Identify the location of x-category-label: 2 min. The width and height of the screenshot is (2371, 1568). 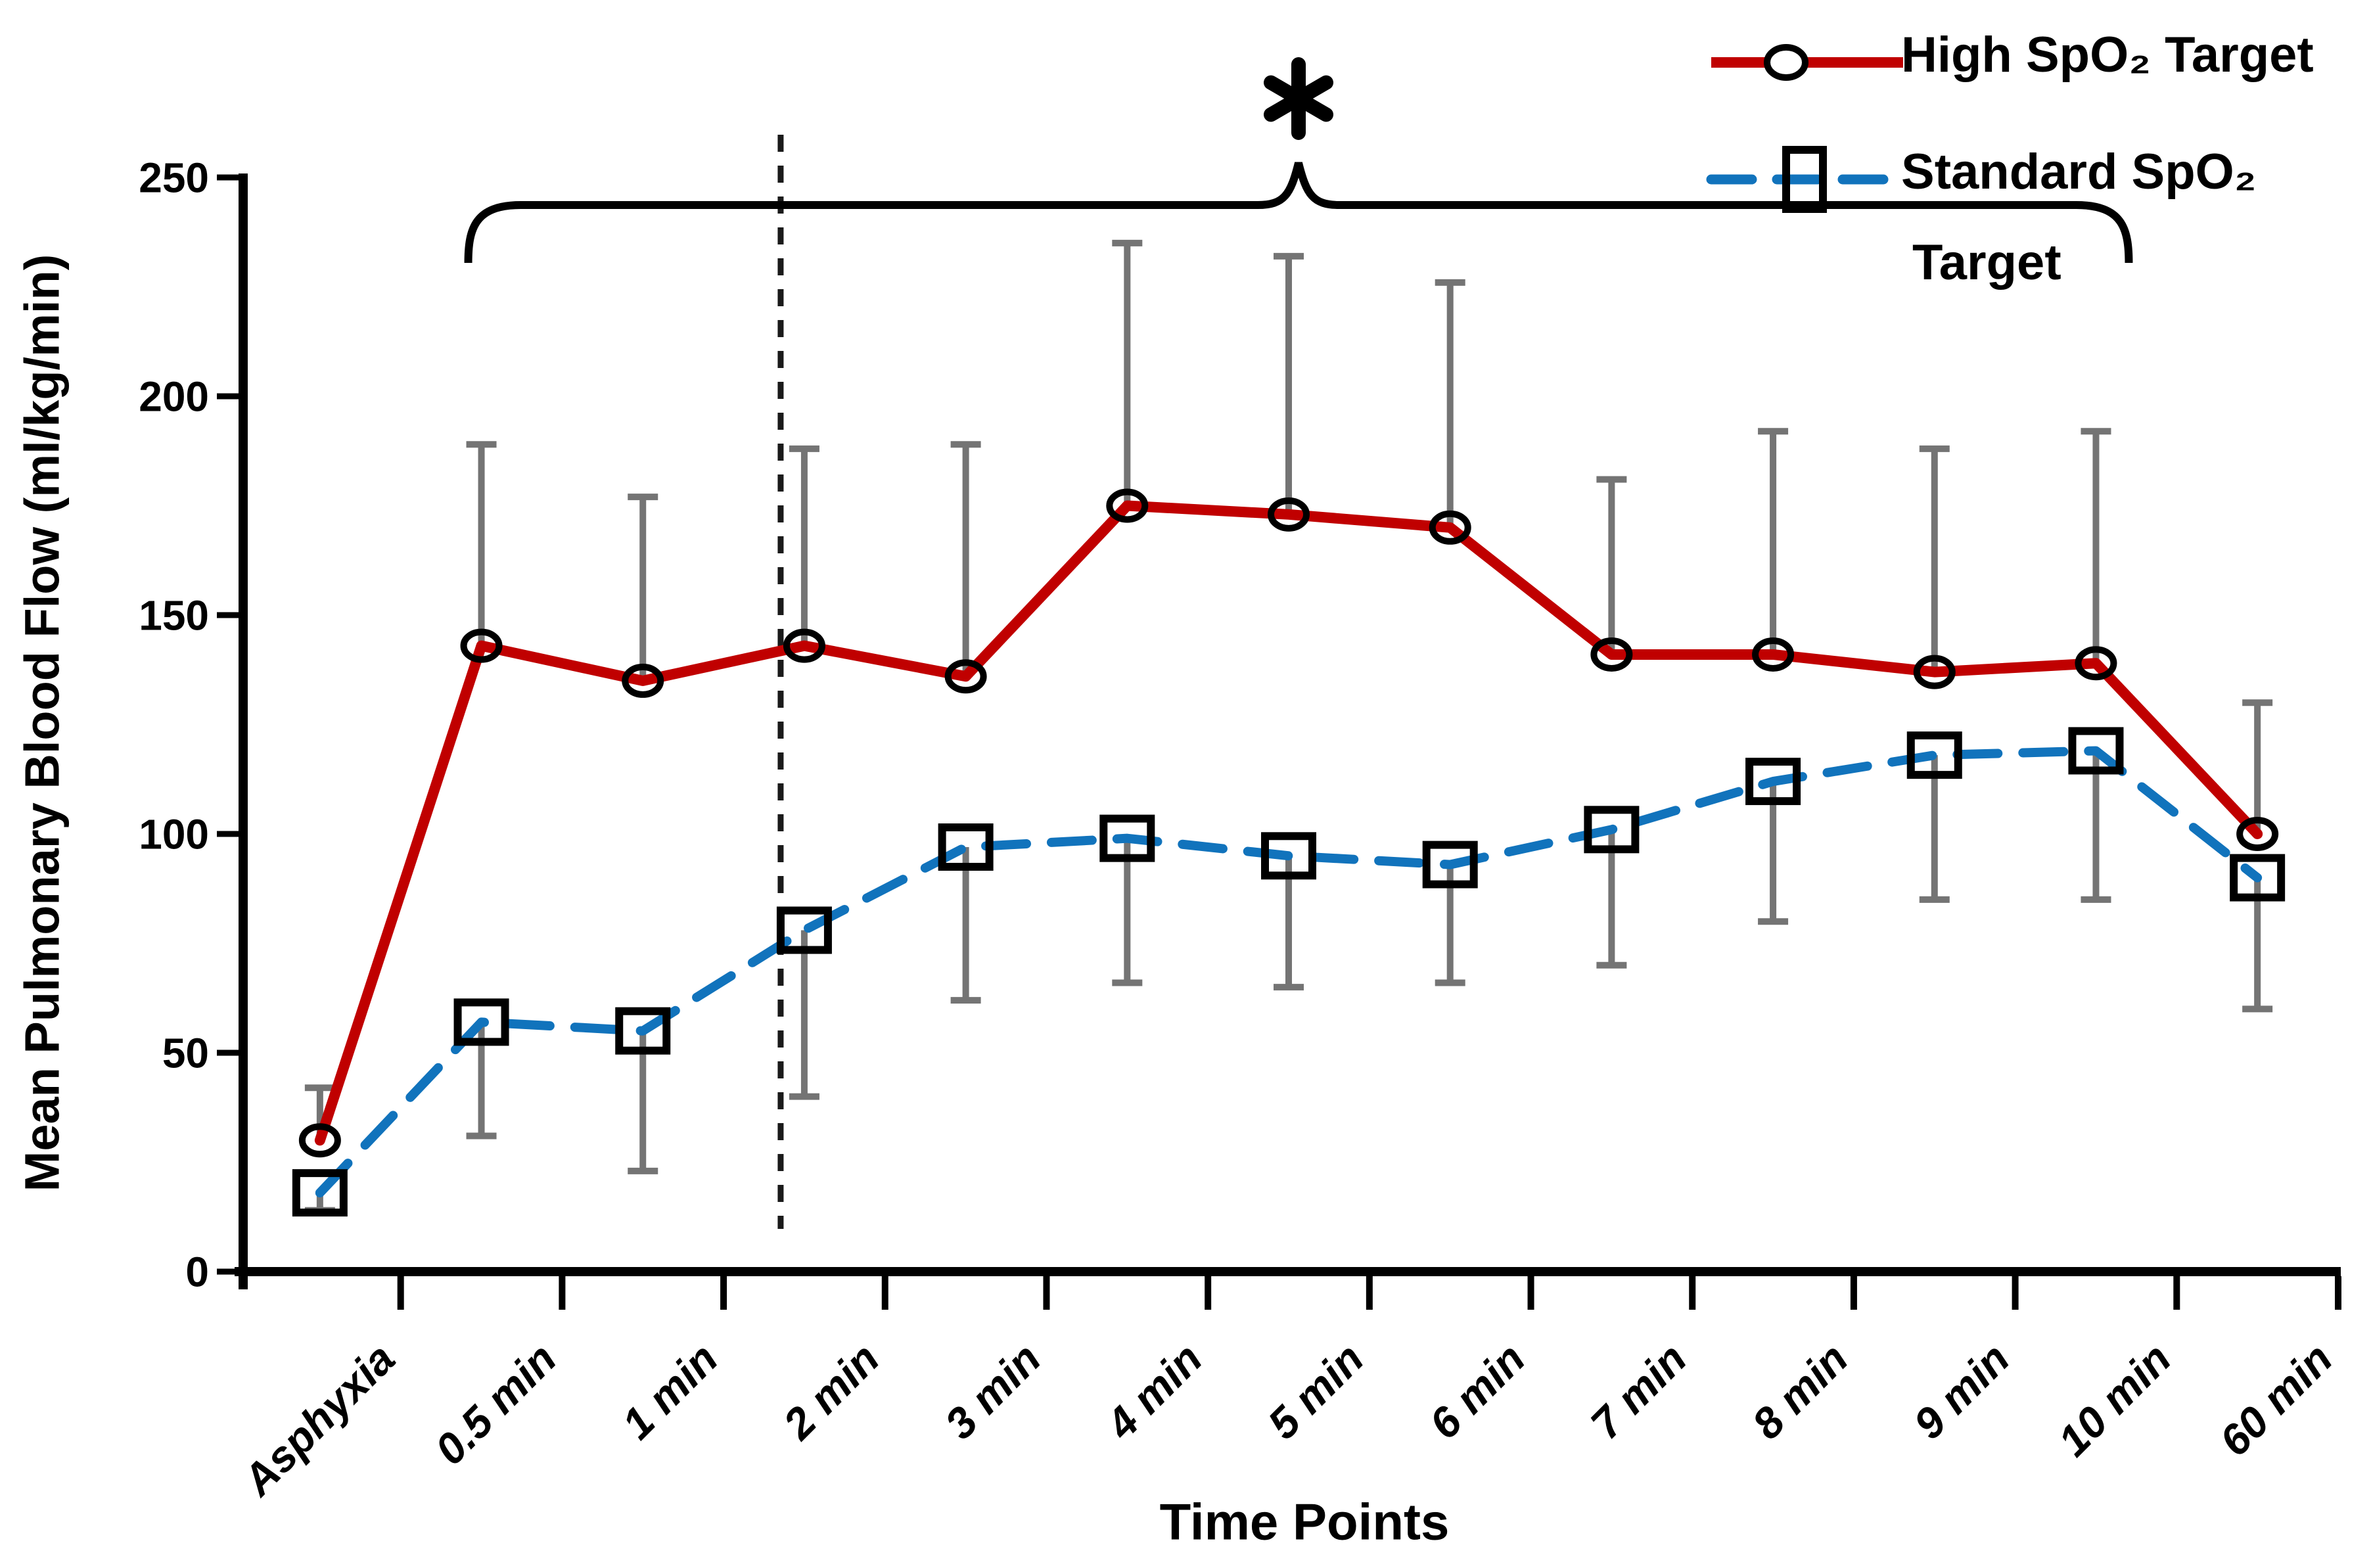
(830, 1392).